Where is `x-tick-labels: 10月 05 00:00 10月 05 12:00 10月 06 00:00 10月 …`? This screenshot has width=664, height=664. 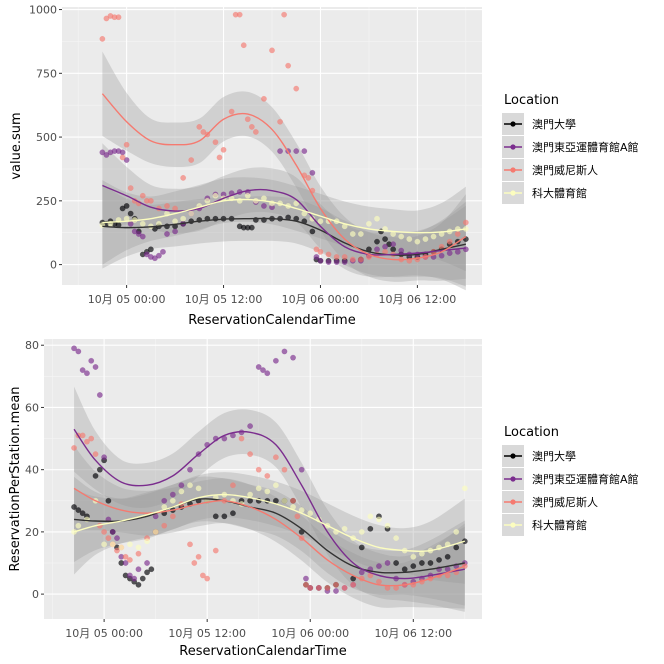
x-tick-labels: 10月 05 00:00 10月 05 12:00 10月 06 00:00 10月 … is located at coordinates (258, 629).